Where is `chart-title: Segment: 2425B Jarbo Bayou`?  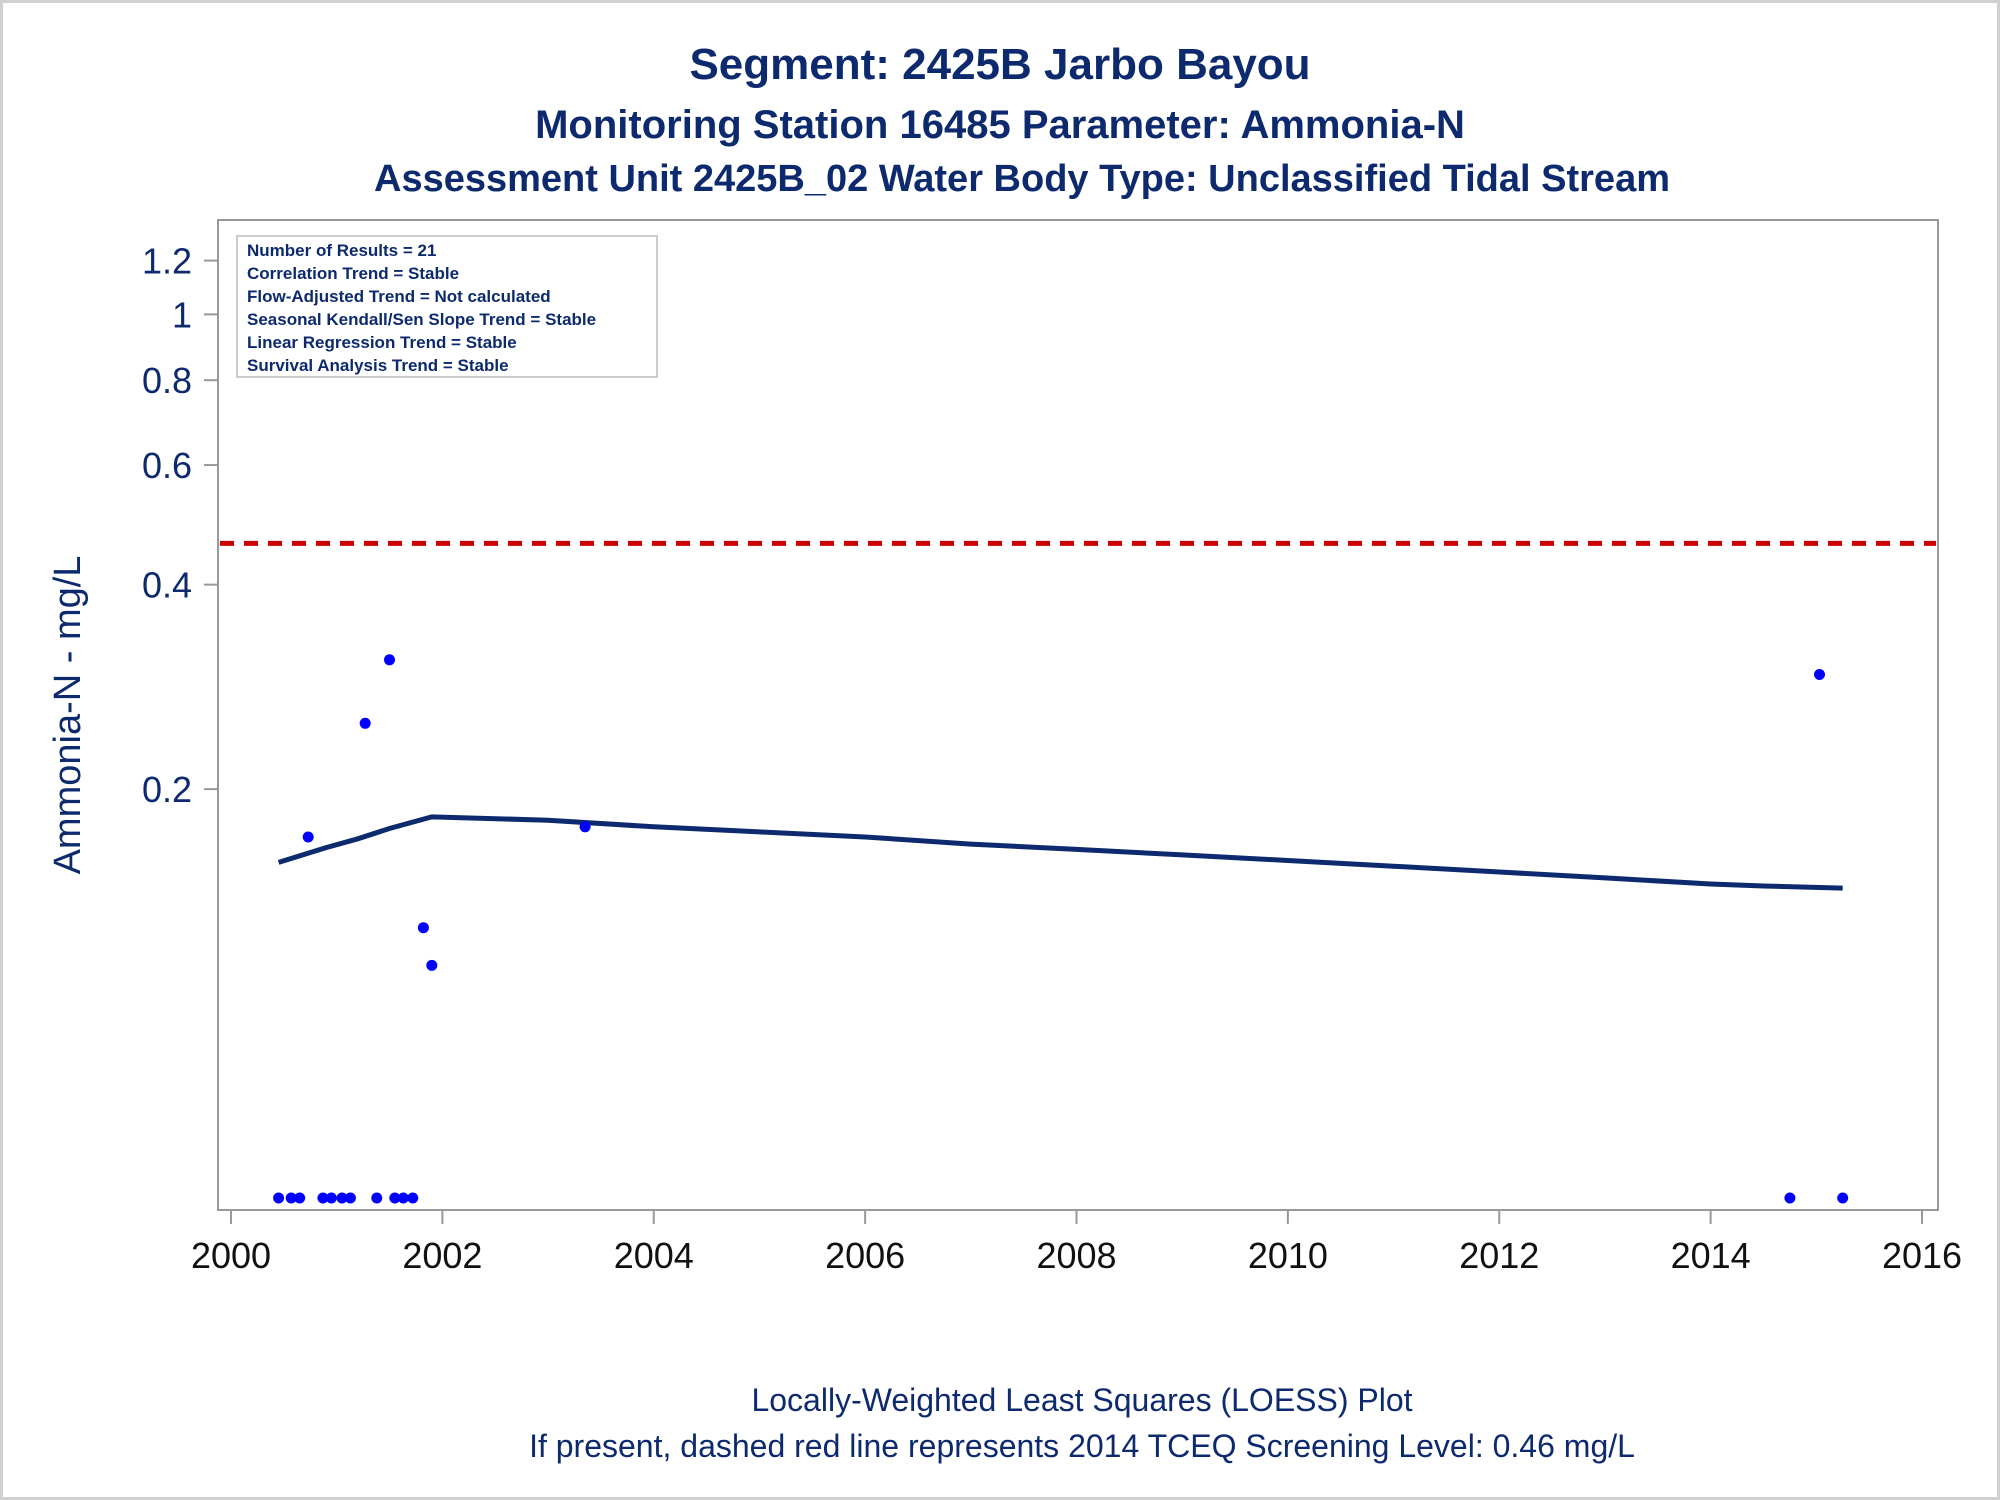
chart-title: Segment: 2425B Jarbo Bayou is located at coordinates (999, 64).